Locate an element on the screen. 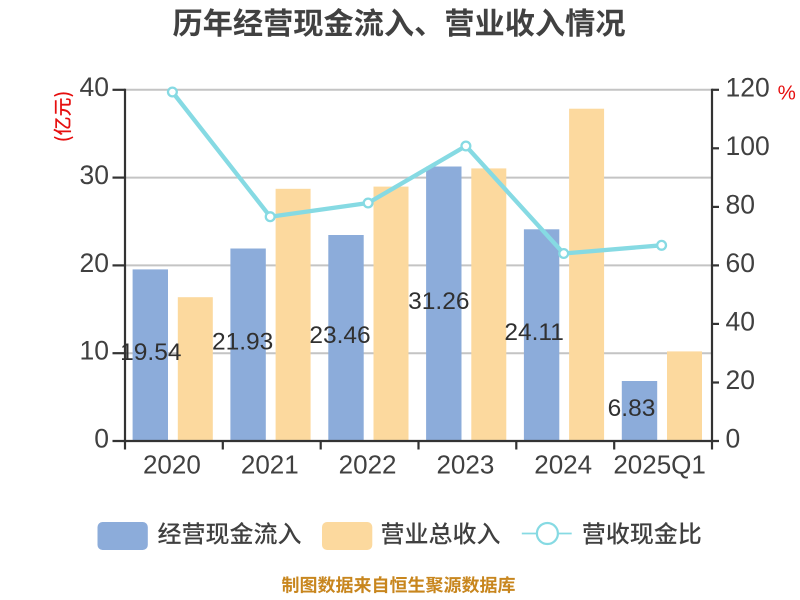 The width and height of the screenshot is (800, 600). svg-text: 30 is located at coordinates (94, 175).